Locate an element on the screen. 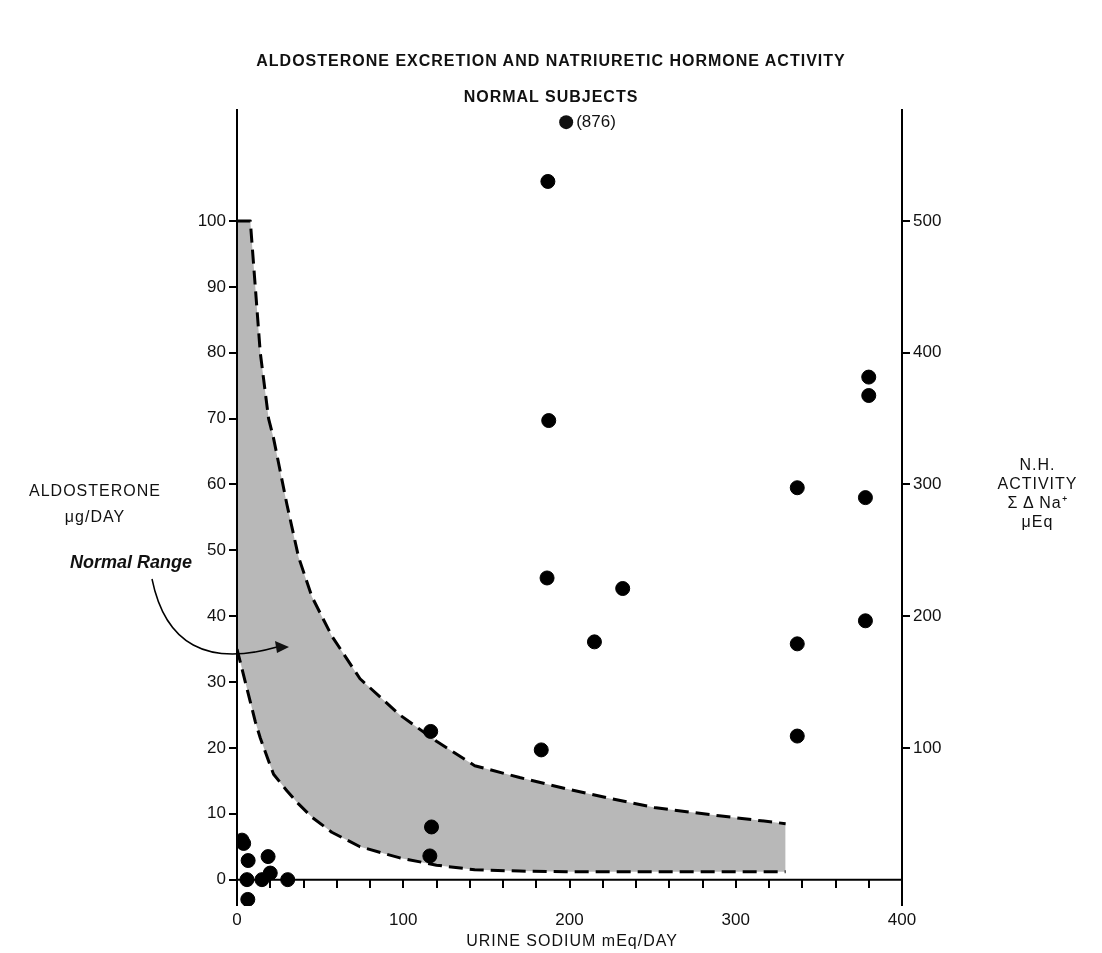  x-axis-title: URINE SODIUM mEq/DAY is located at coordinates (572, 941).